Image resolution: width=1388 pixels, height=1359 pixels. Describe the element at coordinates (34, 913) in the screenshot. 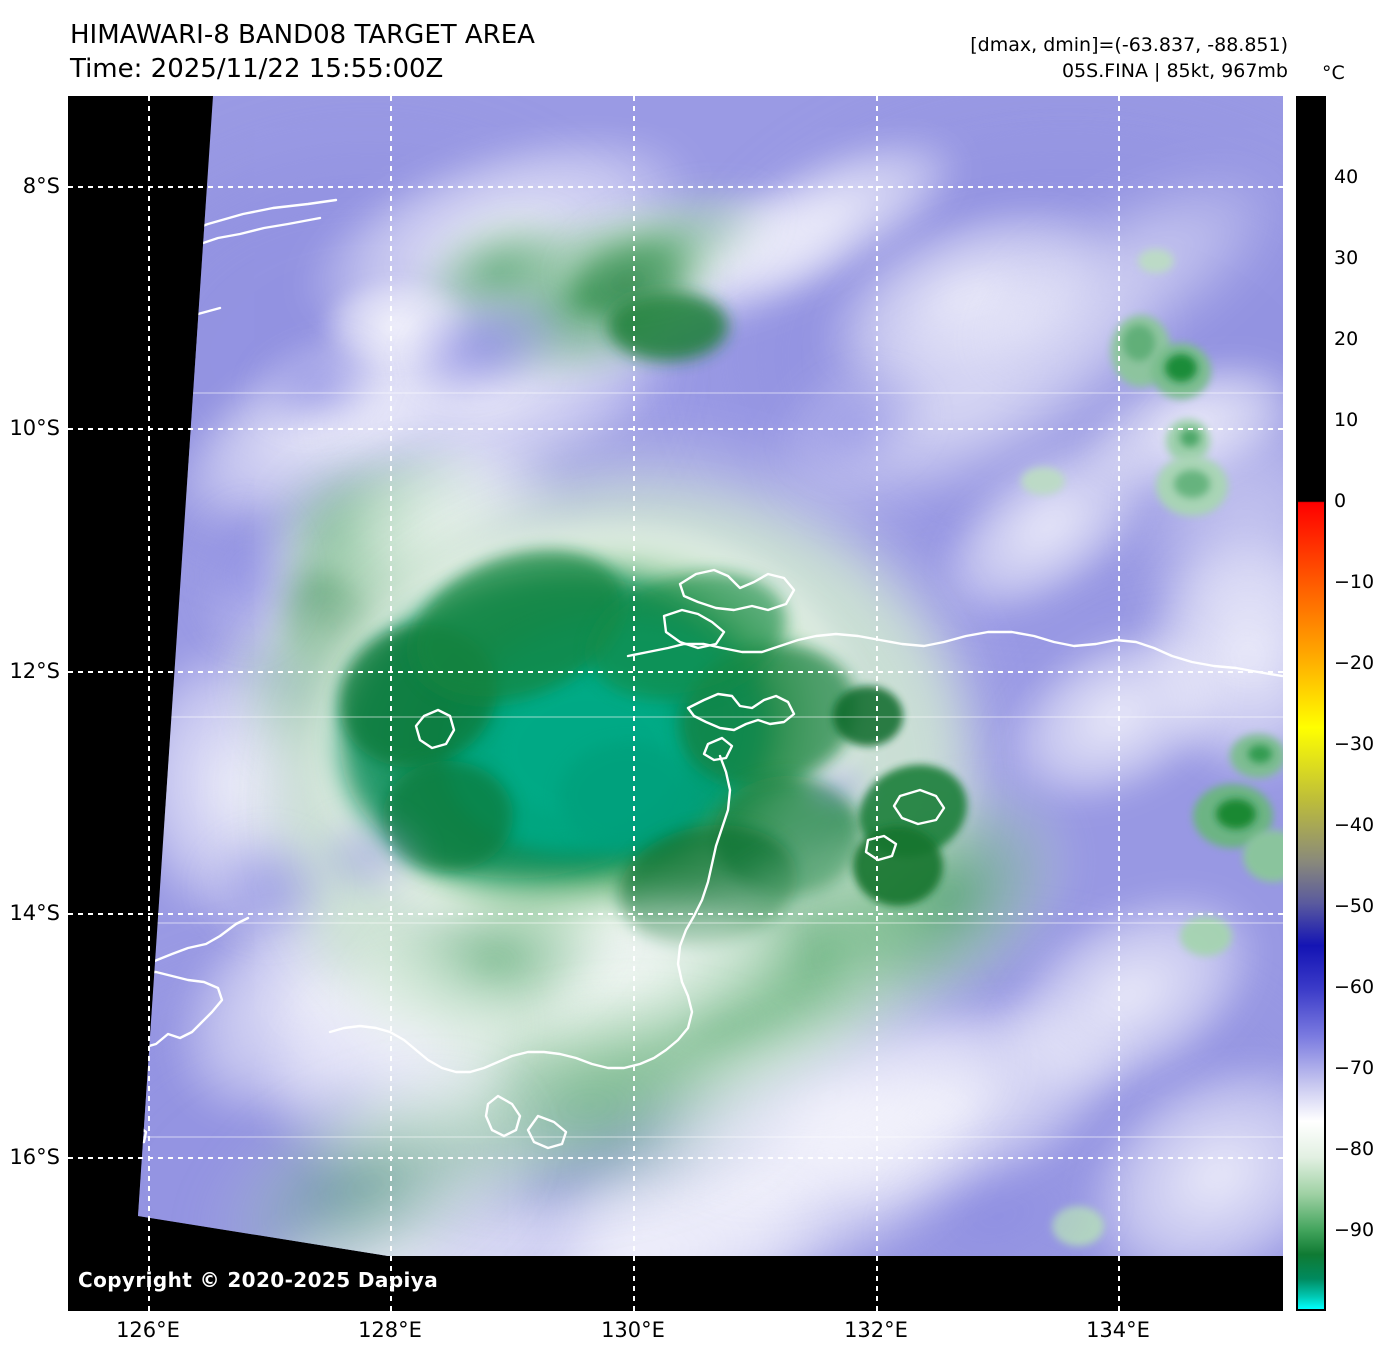

I see `latitude-tick-label: 14°S` at that location.